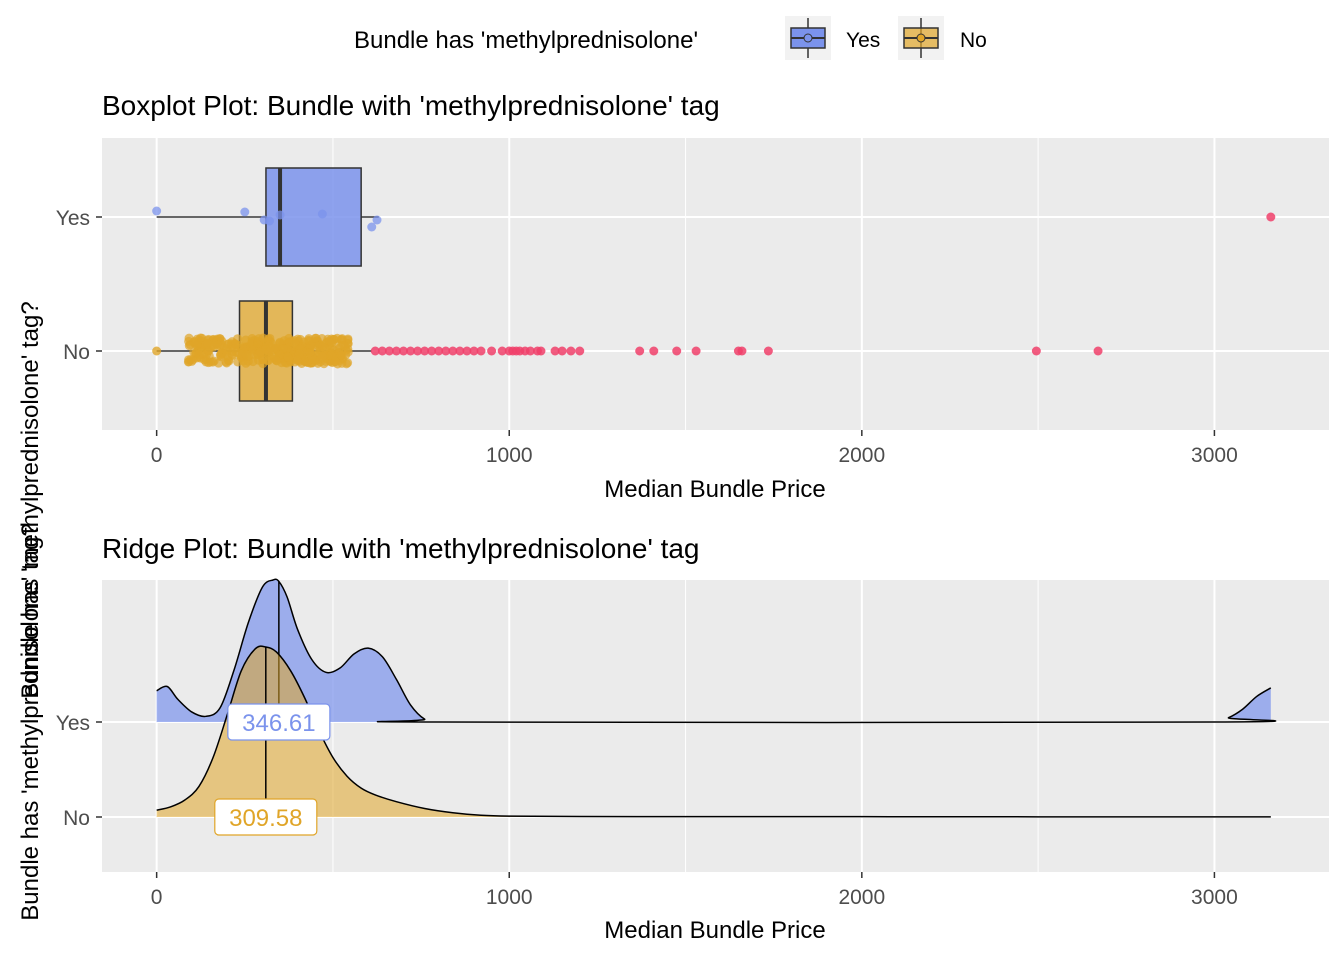 This screenshot has height=960, width=1344. I want to click on ridge-x-tick-label: 1000, so click(509, 897).